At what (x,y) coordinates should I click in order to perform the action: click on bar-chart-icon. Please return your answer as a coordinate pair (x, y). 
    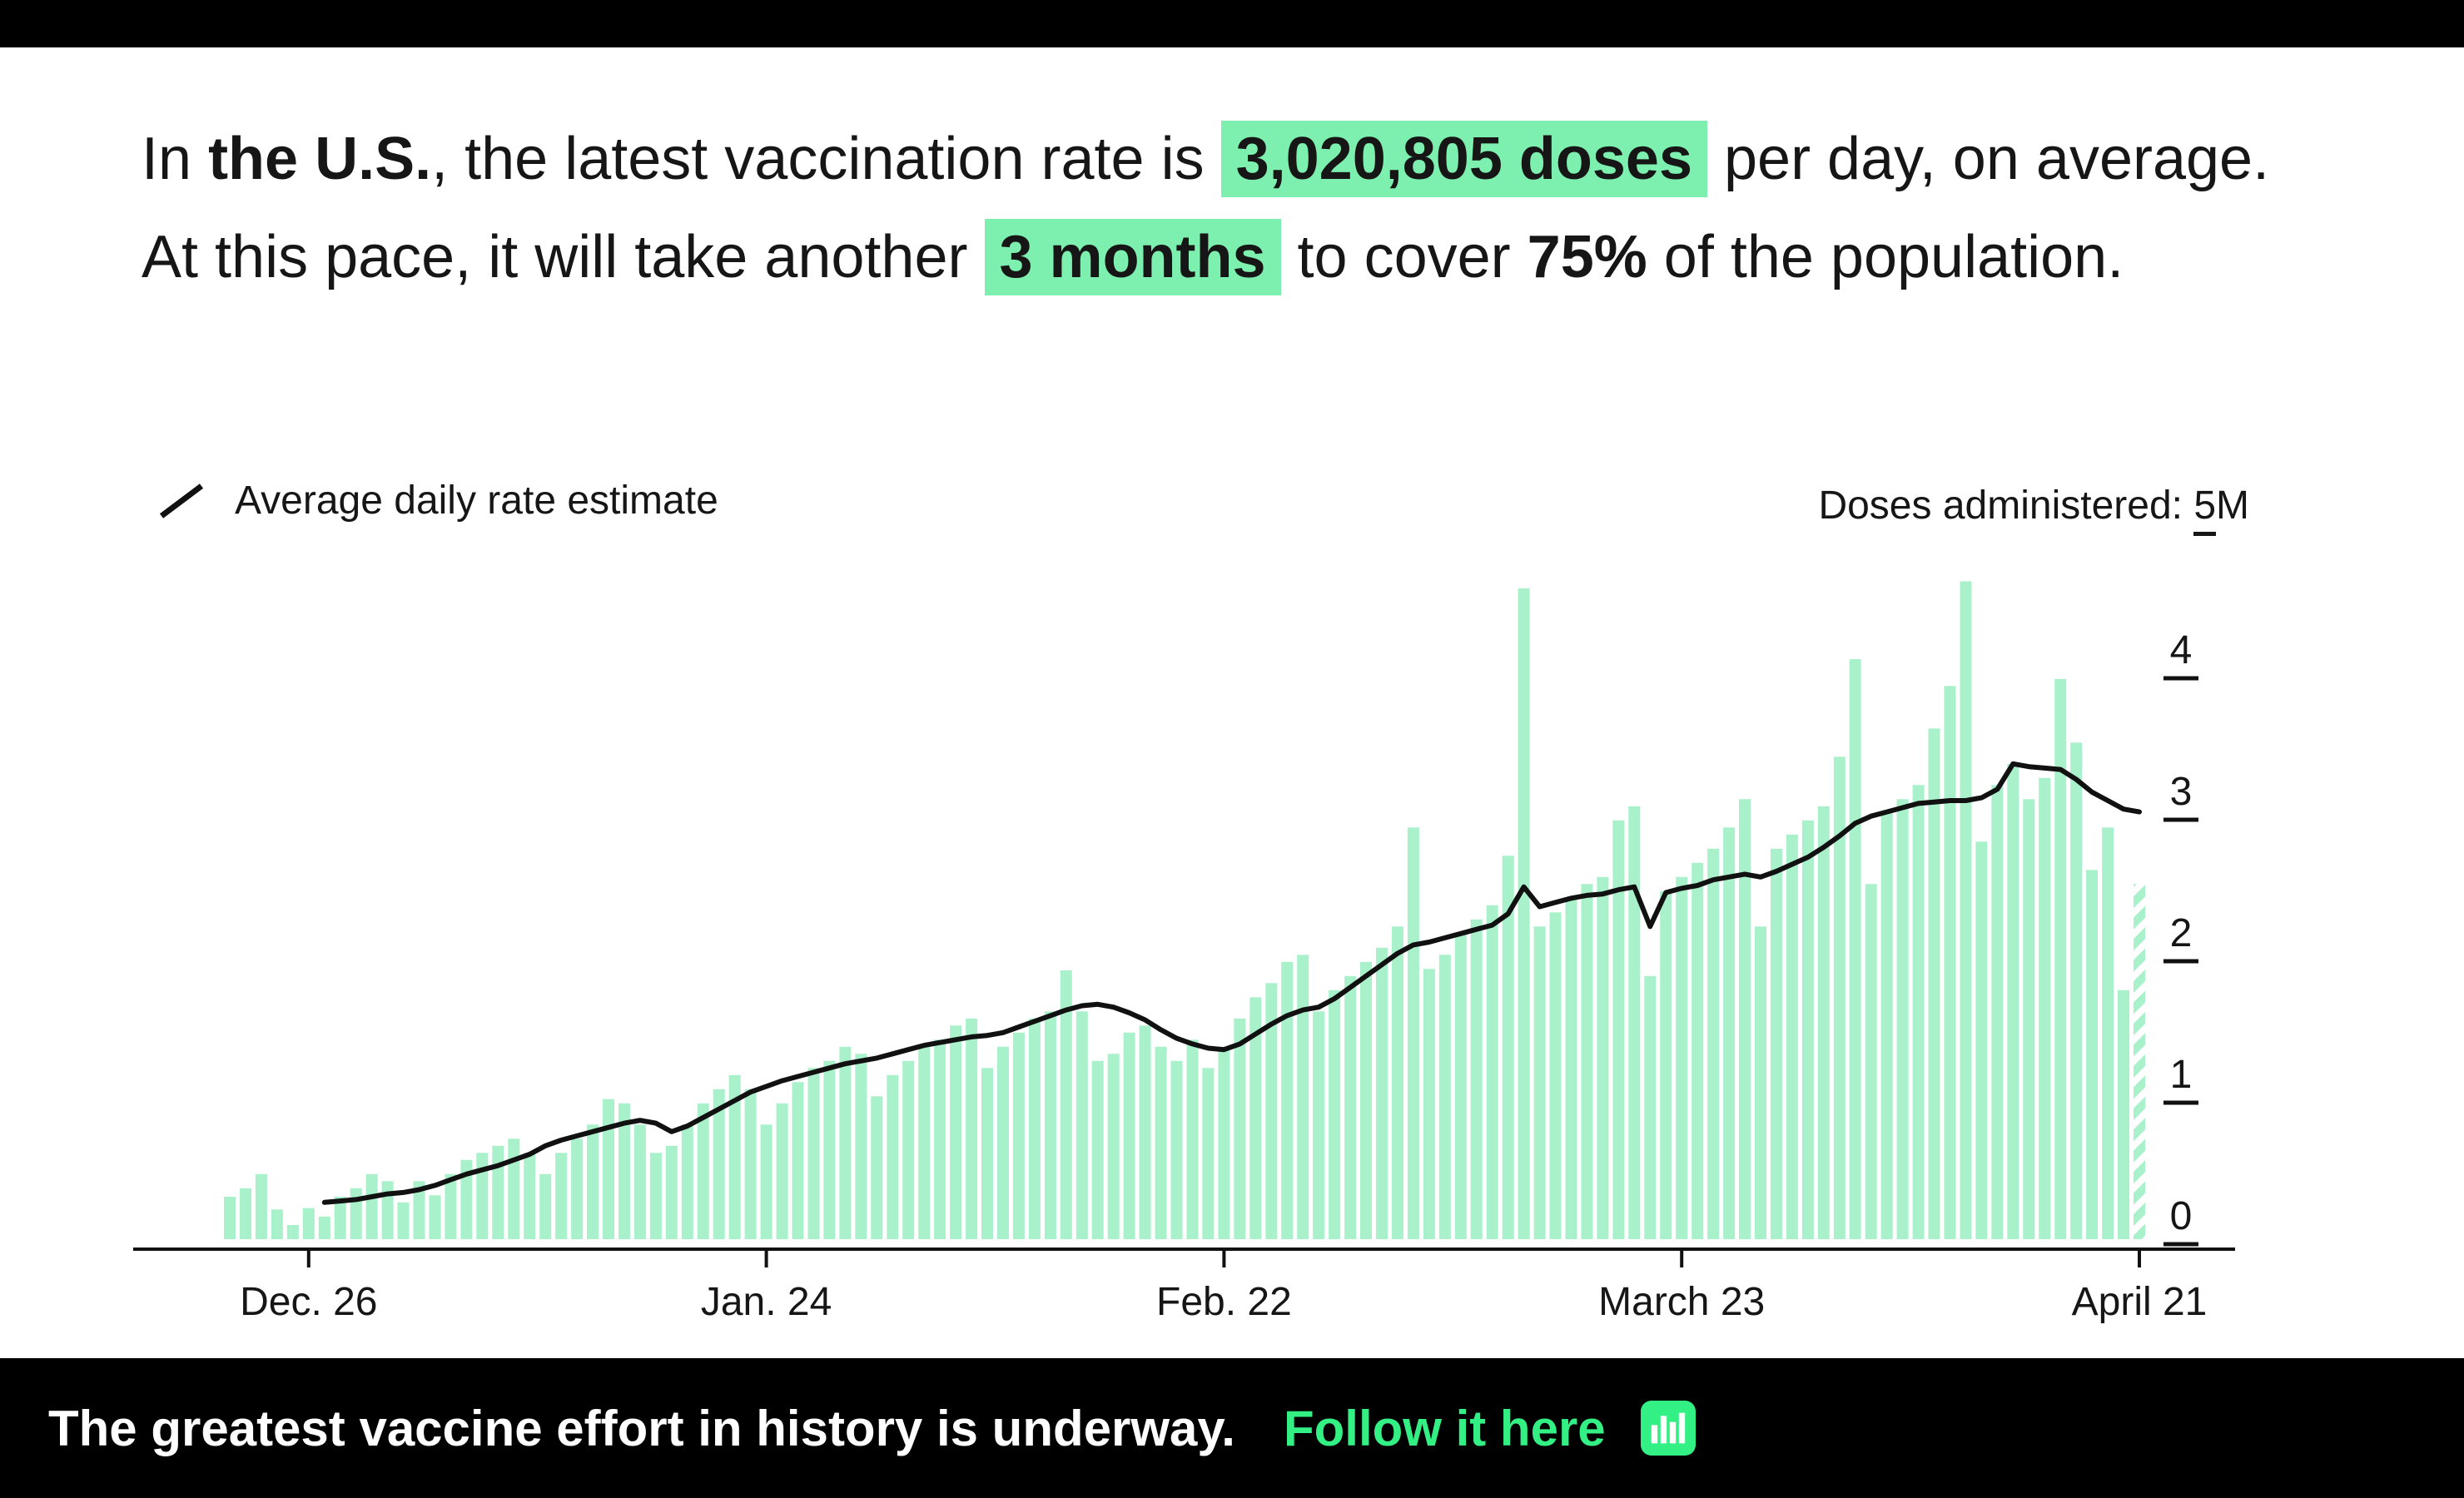
    Looking at the image, I should click on (1668, 1428).